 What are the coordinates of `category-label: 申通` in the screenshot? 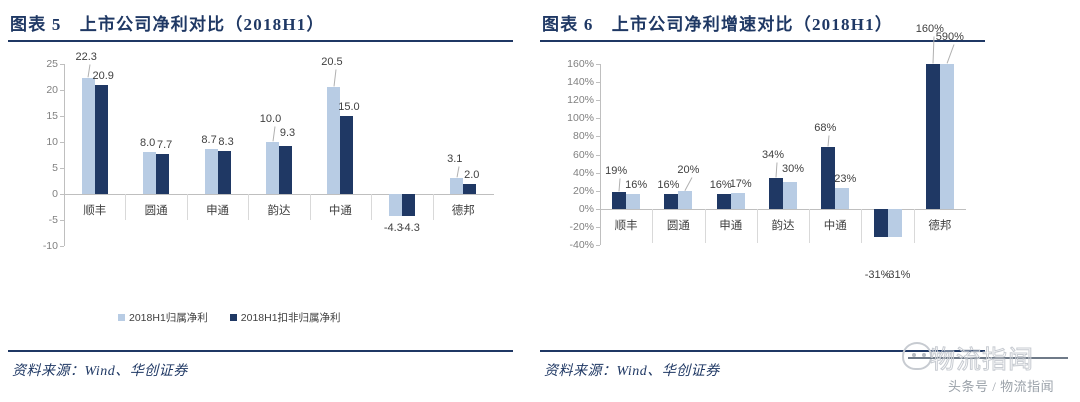 It's located at (731, 225).